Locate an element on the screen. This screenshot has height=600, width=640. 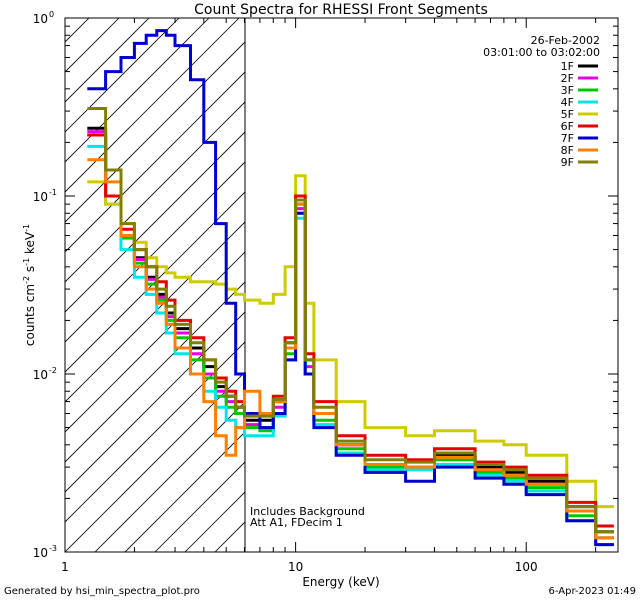
legend-label-8F: 8F is located at coordinates (567, 150).